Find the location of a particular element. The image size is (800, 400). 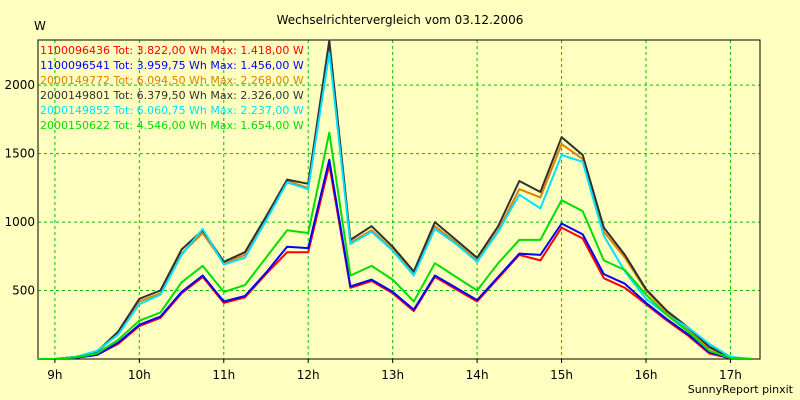

y-axis-unit-label: W is located at coordinates (40, 26).